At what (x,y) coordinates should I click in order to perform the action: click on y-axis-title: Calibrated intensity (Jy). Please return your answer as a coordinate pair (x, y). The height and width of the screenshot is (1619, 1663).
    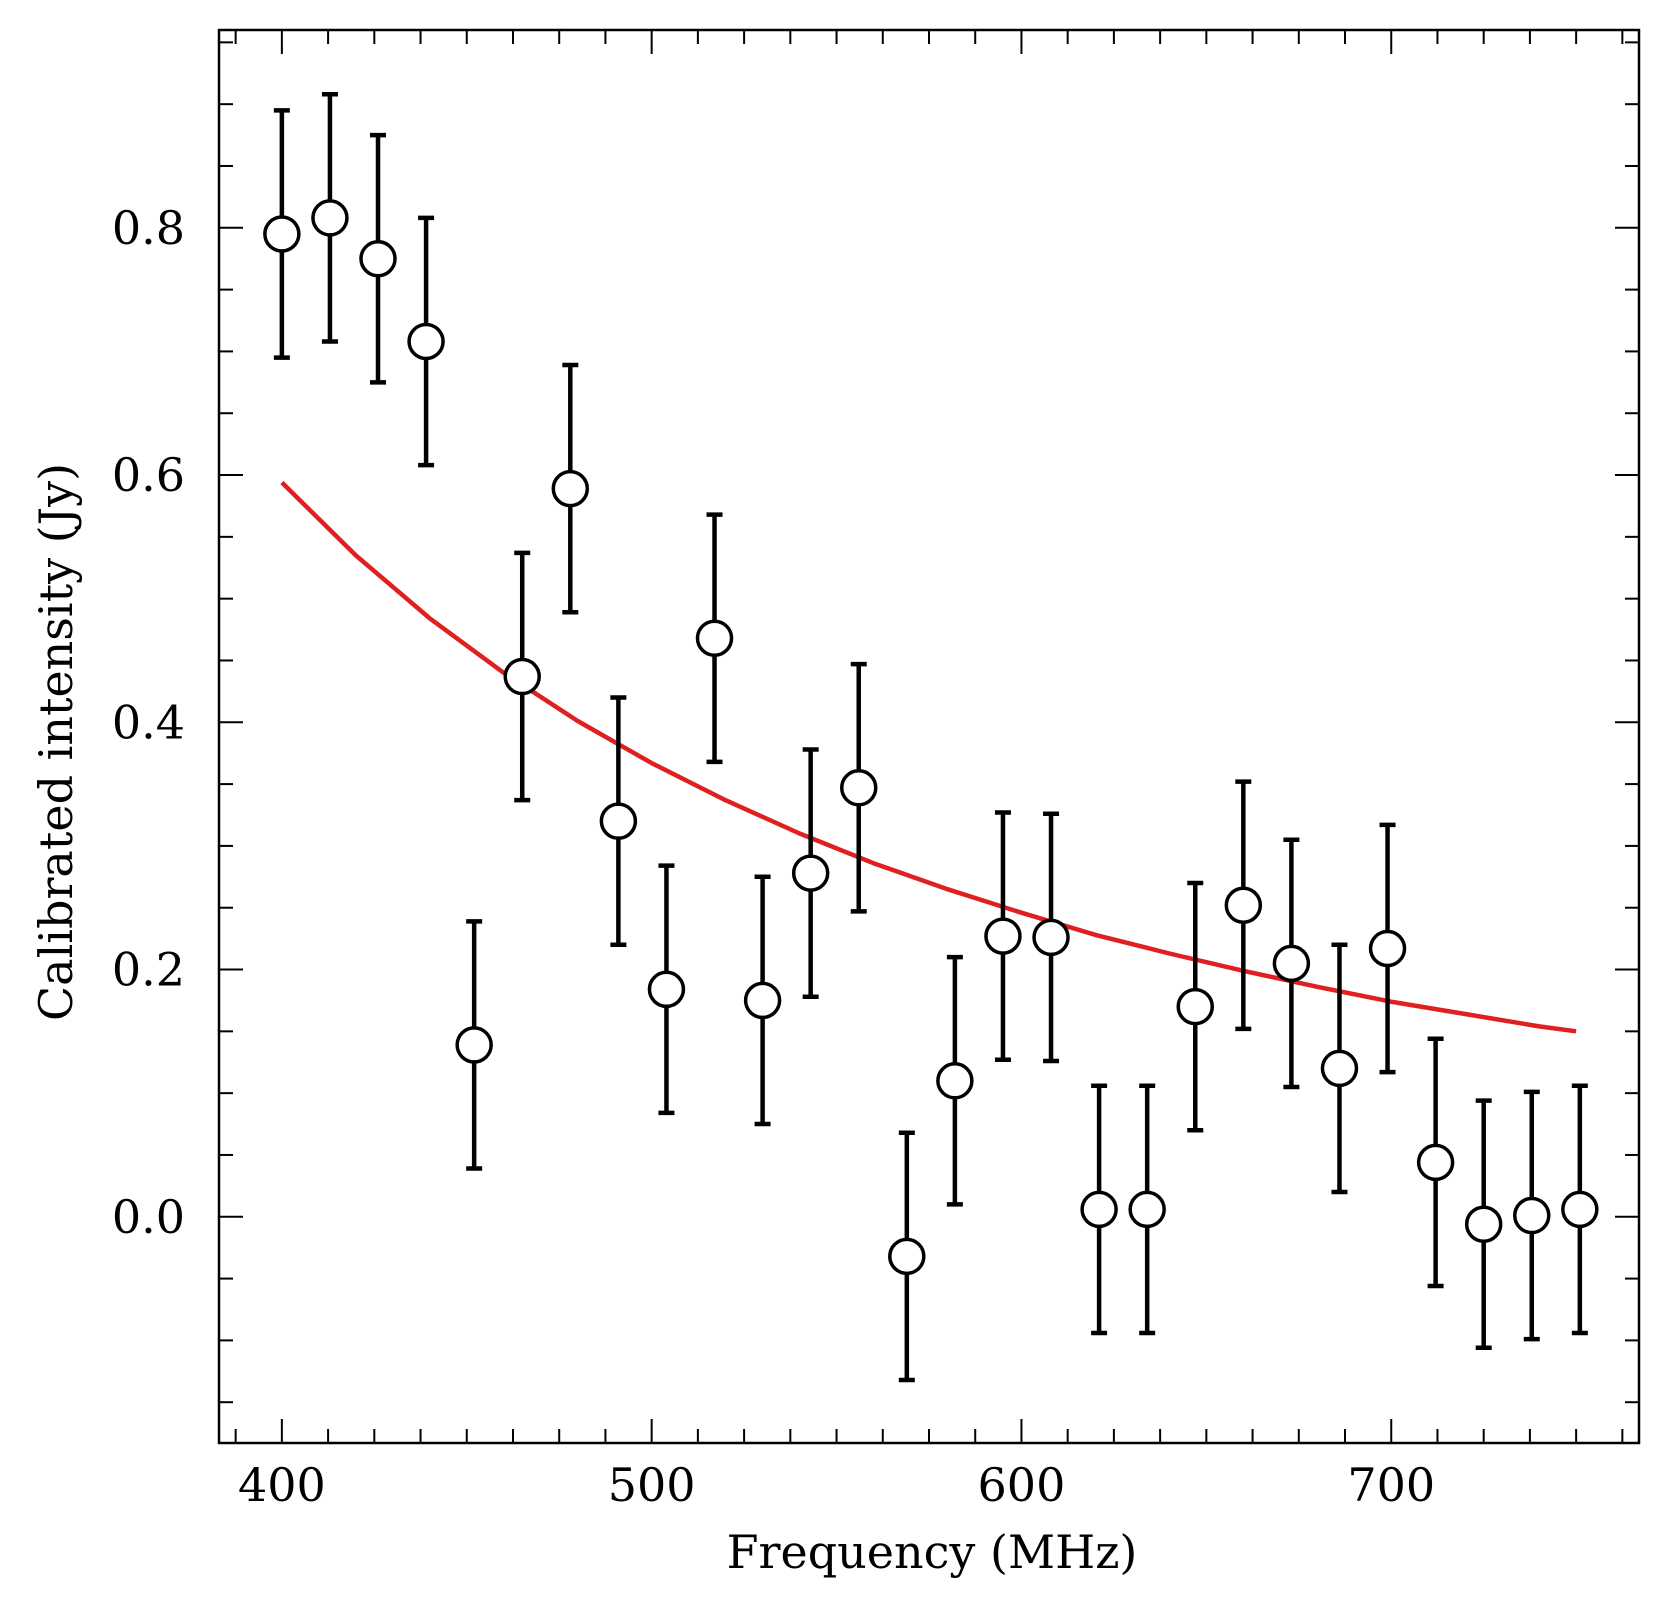
    Looking at the image, I should click on (56, 742).